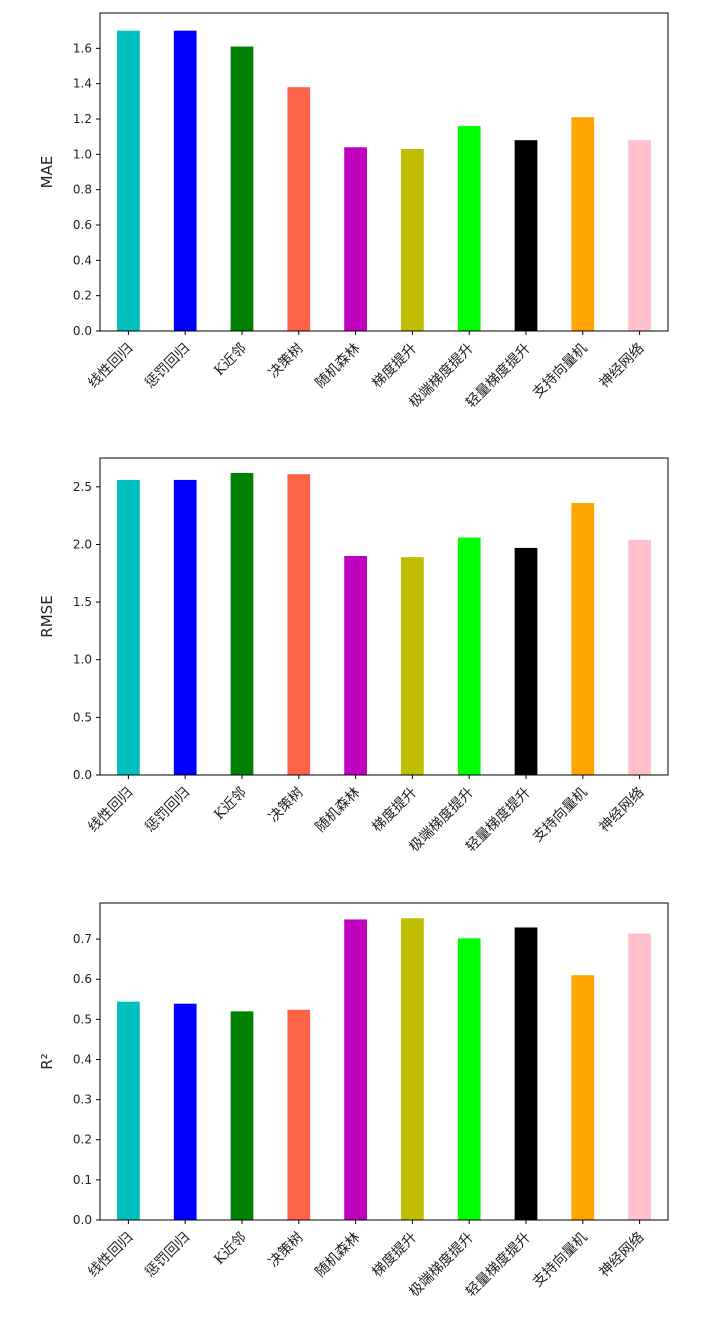 Image resolution: width=701 pixels, height=1335 pixels. I want to click on y-tick-label: 0.7, so click(82, 939).